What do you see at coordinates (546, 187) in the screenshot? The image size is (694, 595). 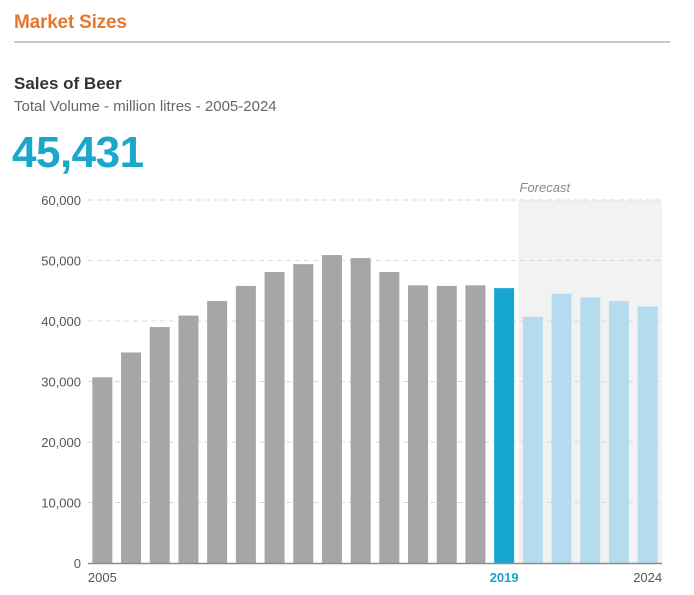 I see `forecast-label: Forecast` at bounding box center [546, 187].